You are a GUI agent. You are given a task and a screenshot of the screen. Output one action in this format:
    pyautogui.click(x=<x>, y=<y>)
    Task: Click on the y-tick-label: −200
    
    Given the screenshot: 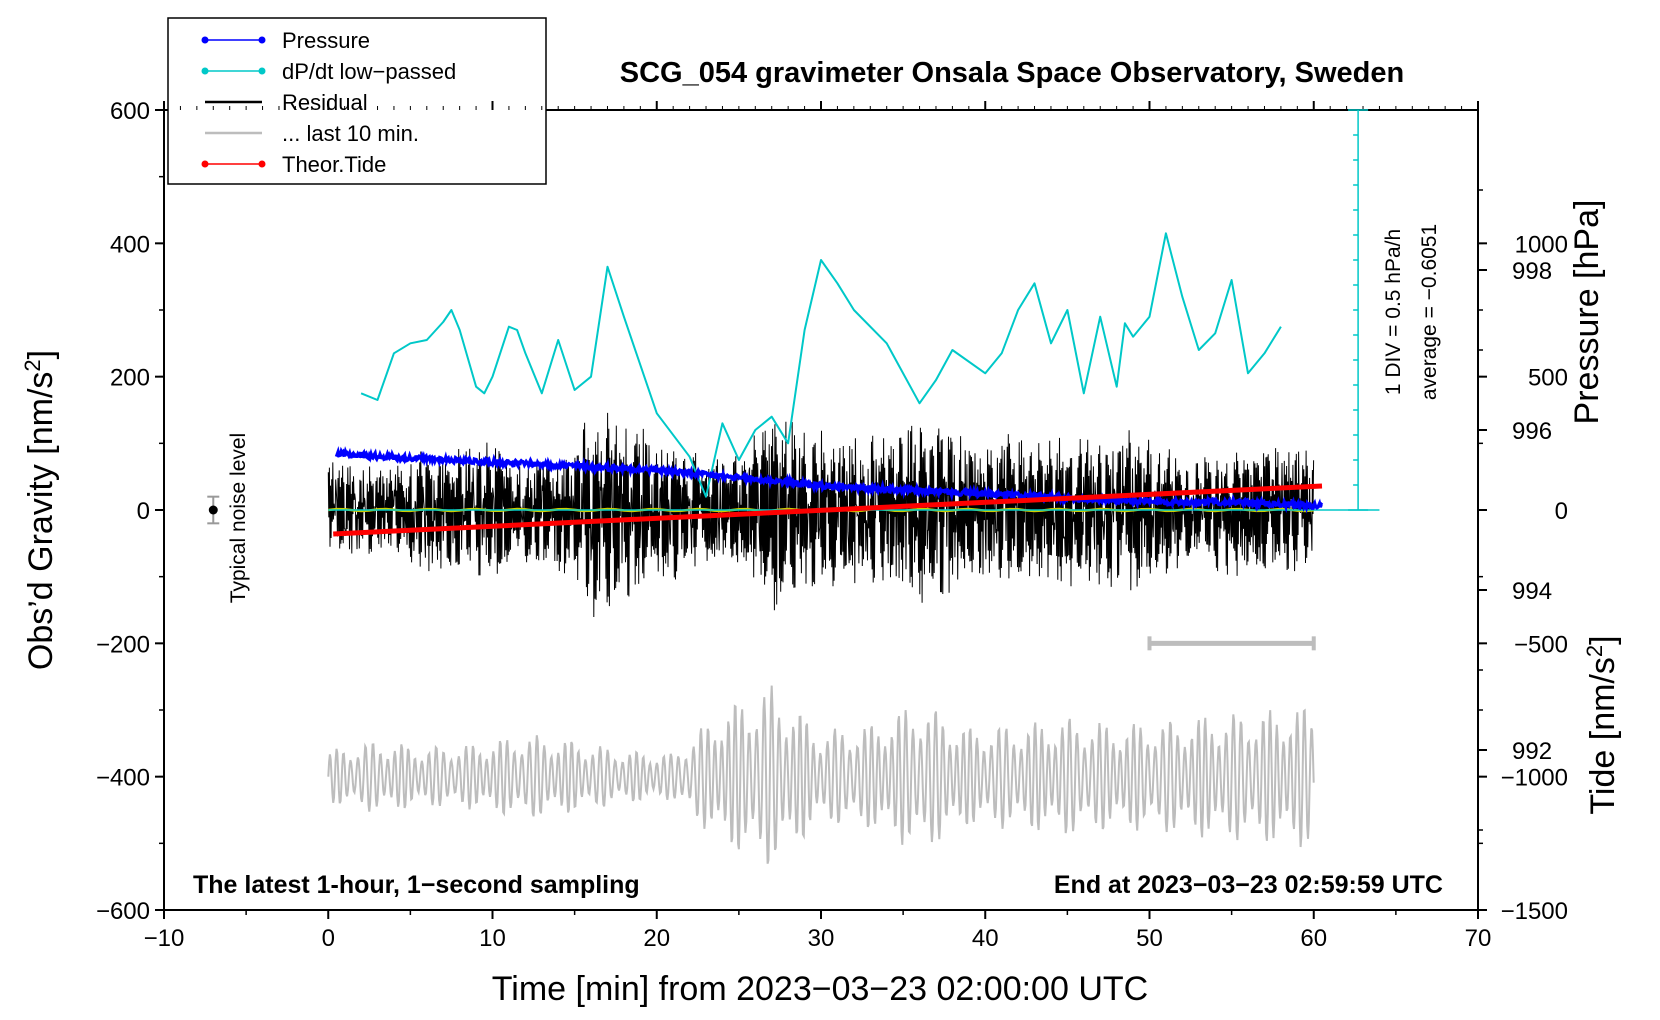 What is the action you would take?
    pyautogui.click(x=123, y=644)
    